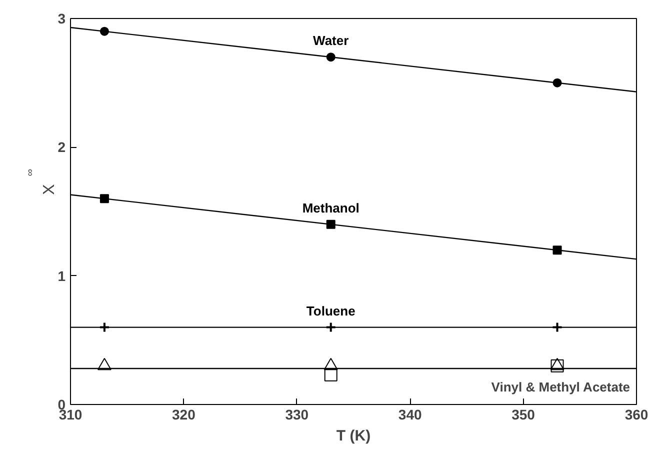  Describe the element at coordinates (331, 310) in the screenshot. I see `series-label: Toluene` at that location.